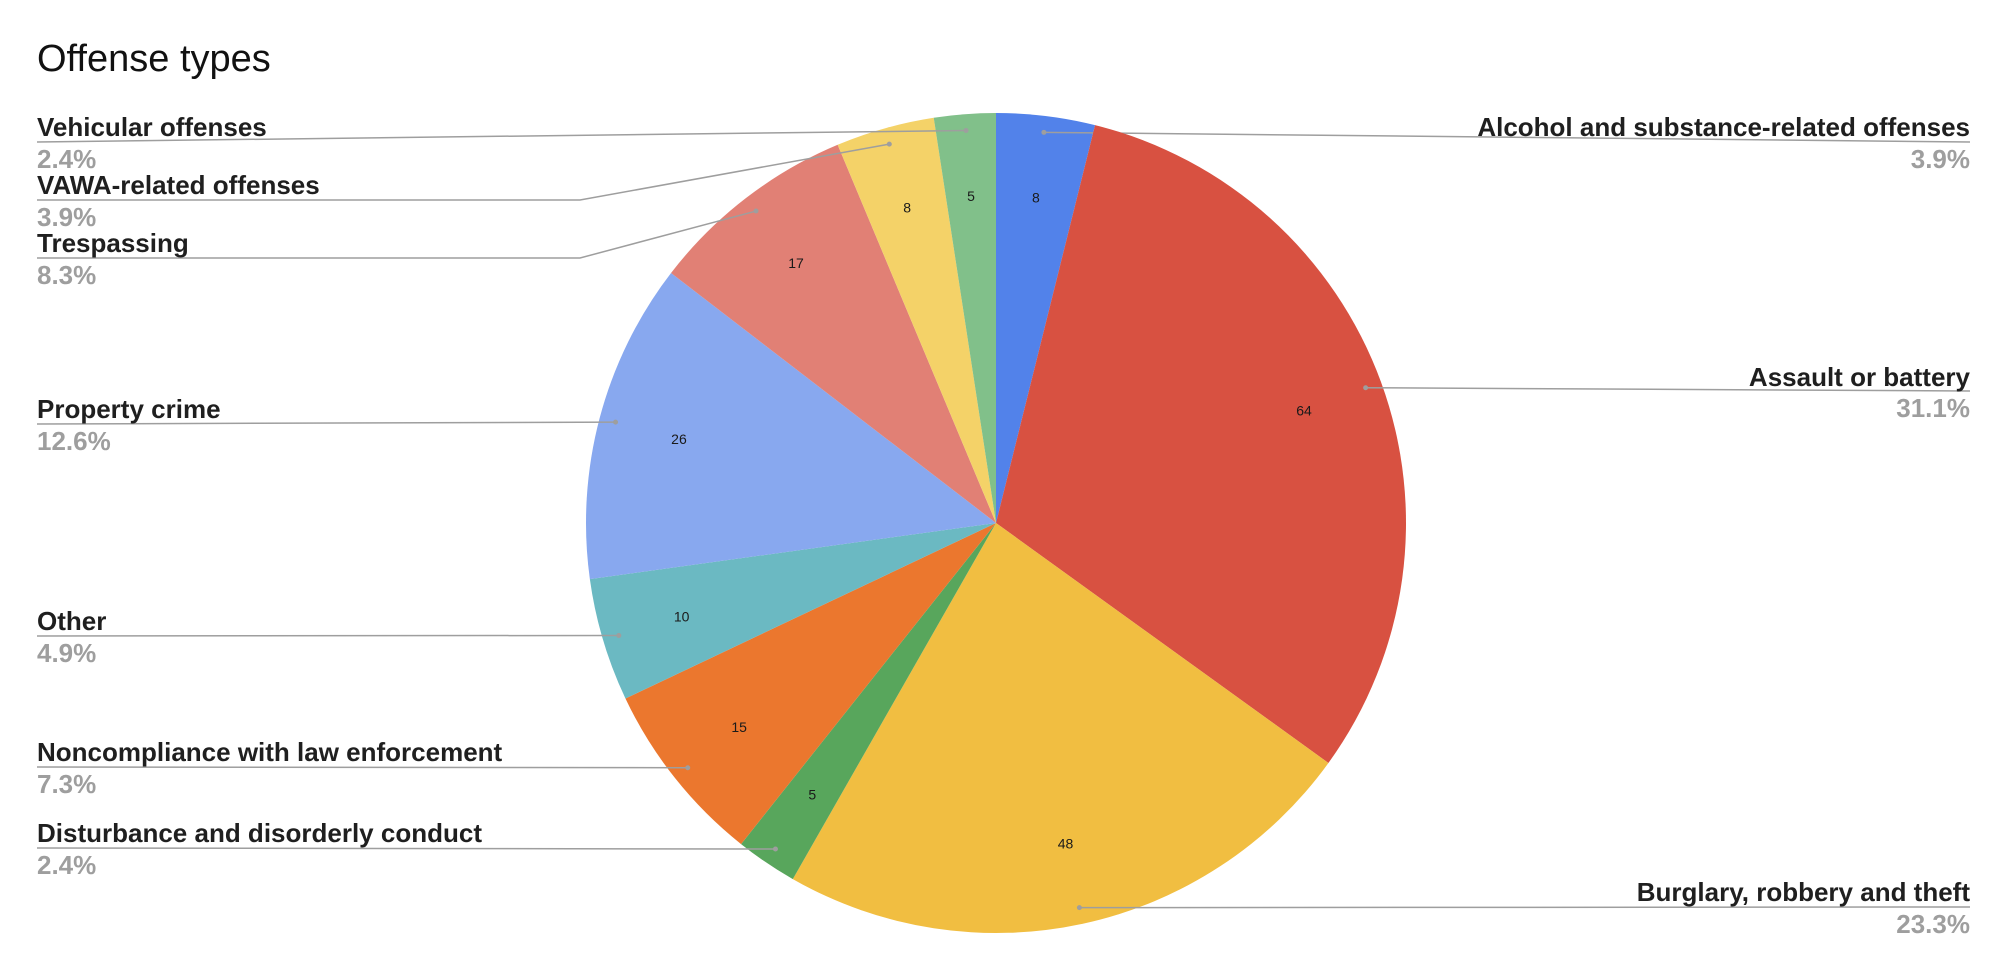  I want to click on percent-disturbance: 2.4%, so click(67, 865).